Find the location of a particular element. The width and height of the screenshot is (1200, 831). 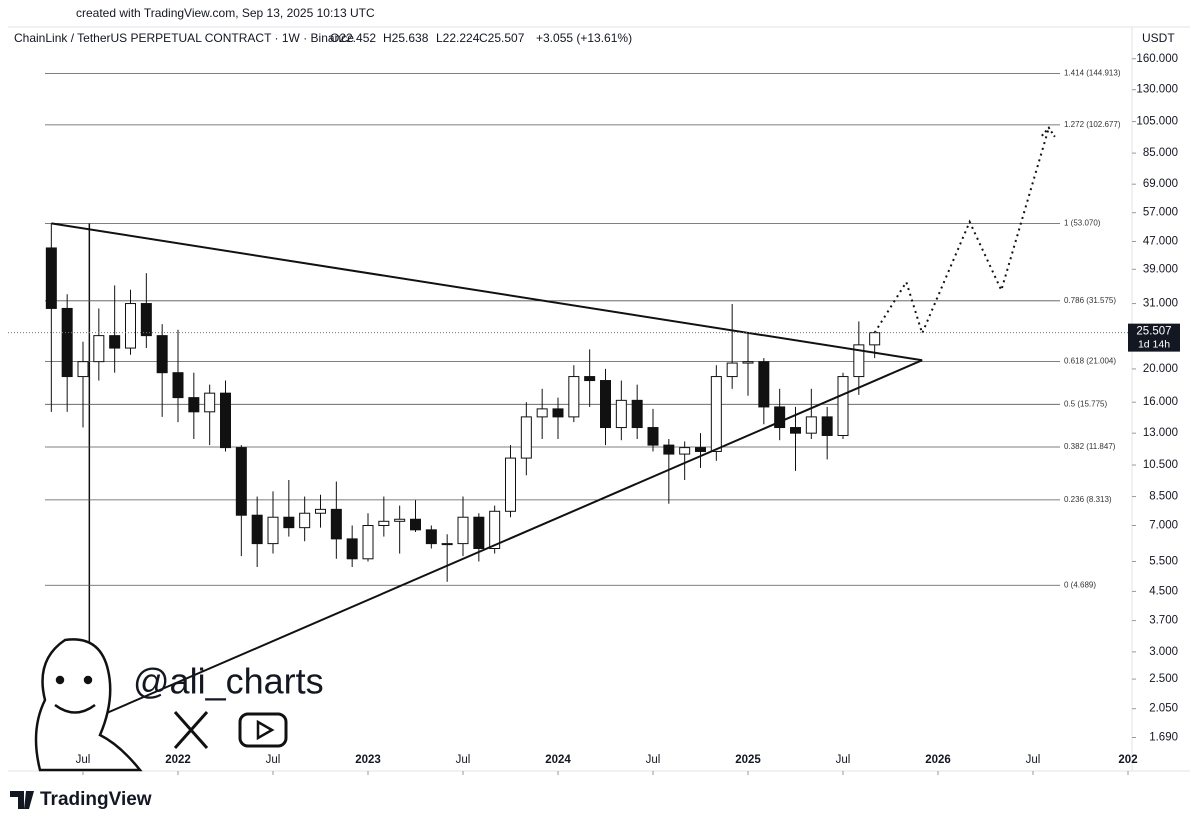

fib-label: 1.414 (144.913) is located at coordinates (1092, 73).